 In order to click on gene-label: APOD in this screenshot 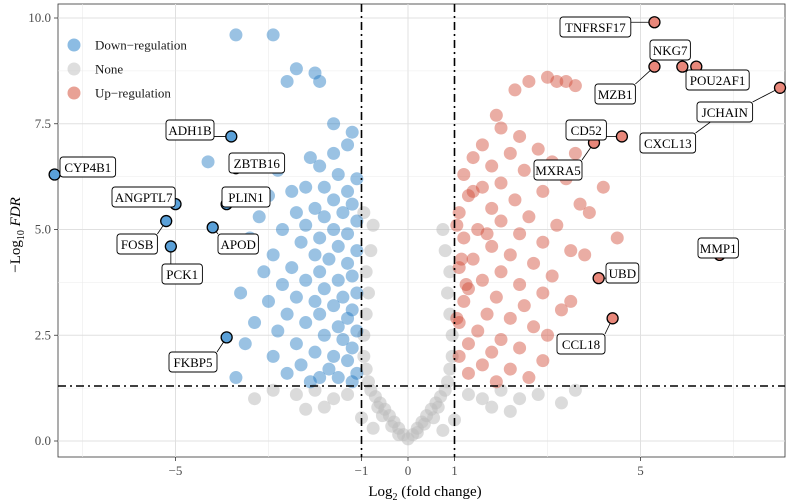, I will do `click(237, 244)`.